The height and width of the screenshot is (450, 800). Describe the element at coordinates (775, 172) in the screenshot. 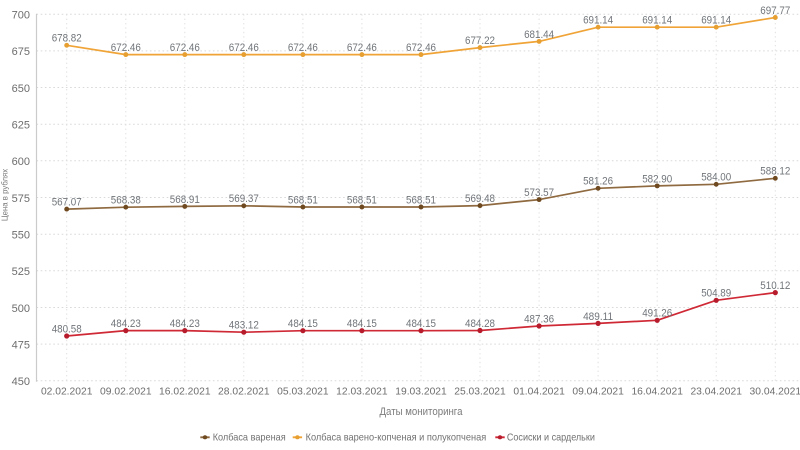

I see `svg-text: 588.12` at that location.